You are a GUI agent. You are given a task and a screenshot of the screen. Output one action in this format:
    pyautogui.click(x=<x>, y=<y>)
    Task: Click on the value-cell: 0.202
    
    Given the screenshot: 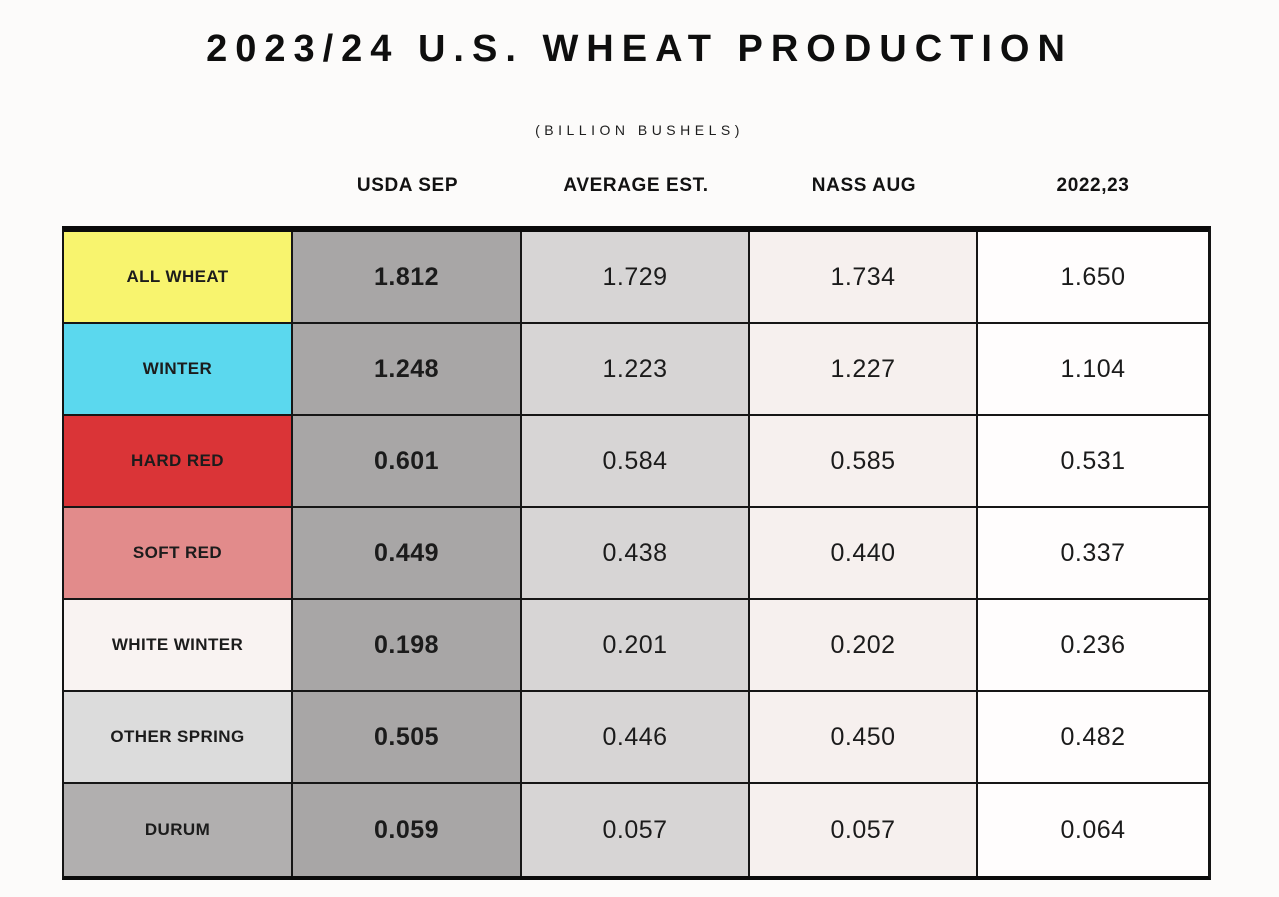 What is the action you would take?
    pyautogui.click(x=864, y=646)
    